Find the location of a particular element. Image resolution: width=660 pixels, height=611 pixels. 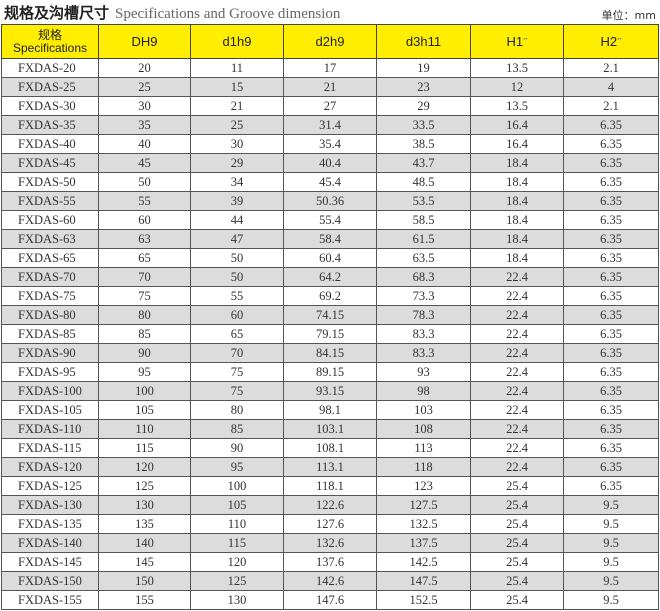

table-row: FXDAS-145 145 120 137.6 142.5 25.4 9.5 is located at coordinates (330, 562).